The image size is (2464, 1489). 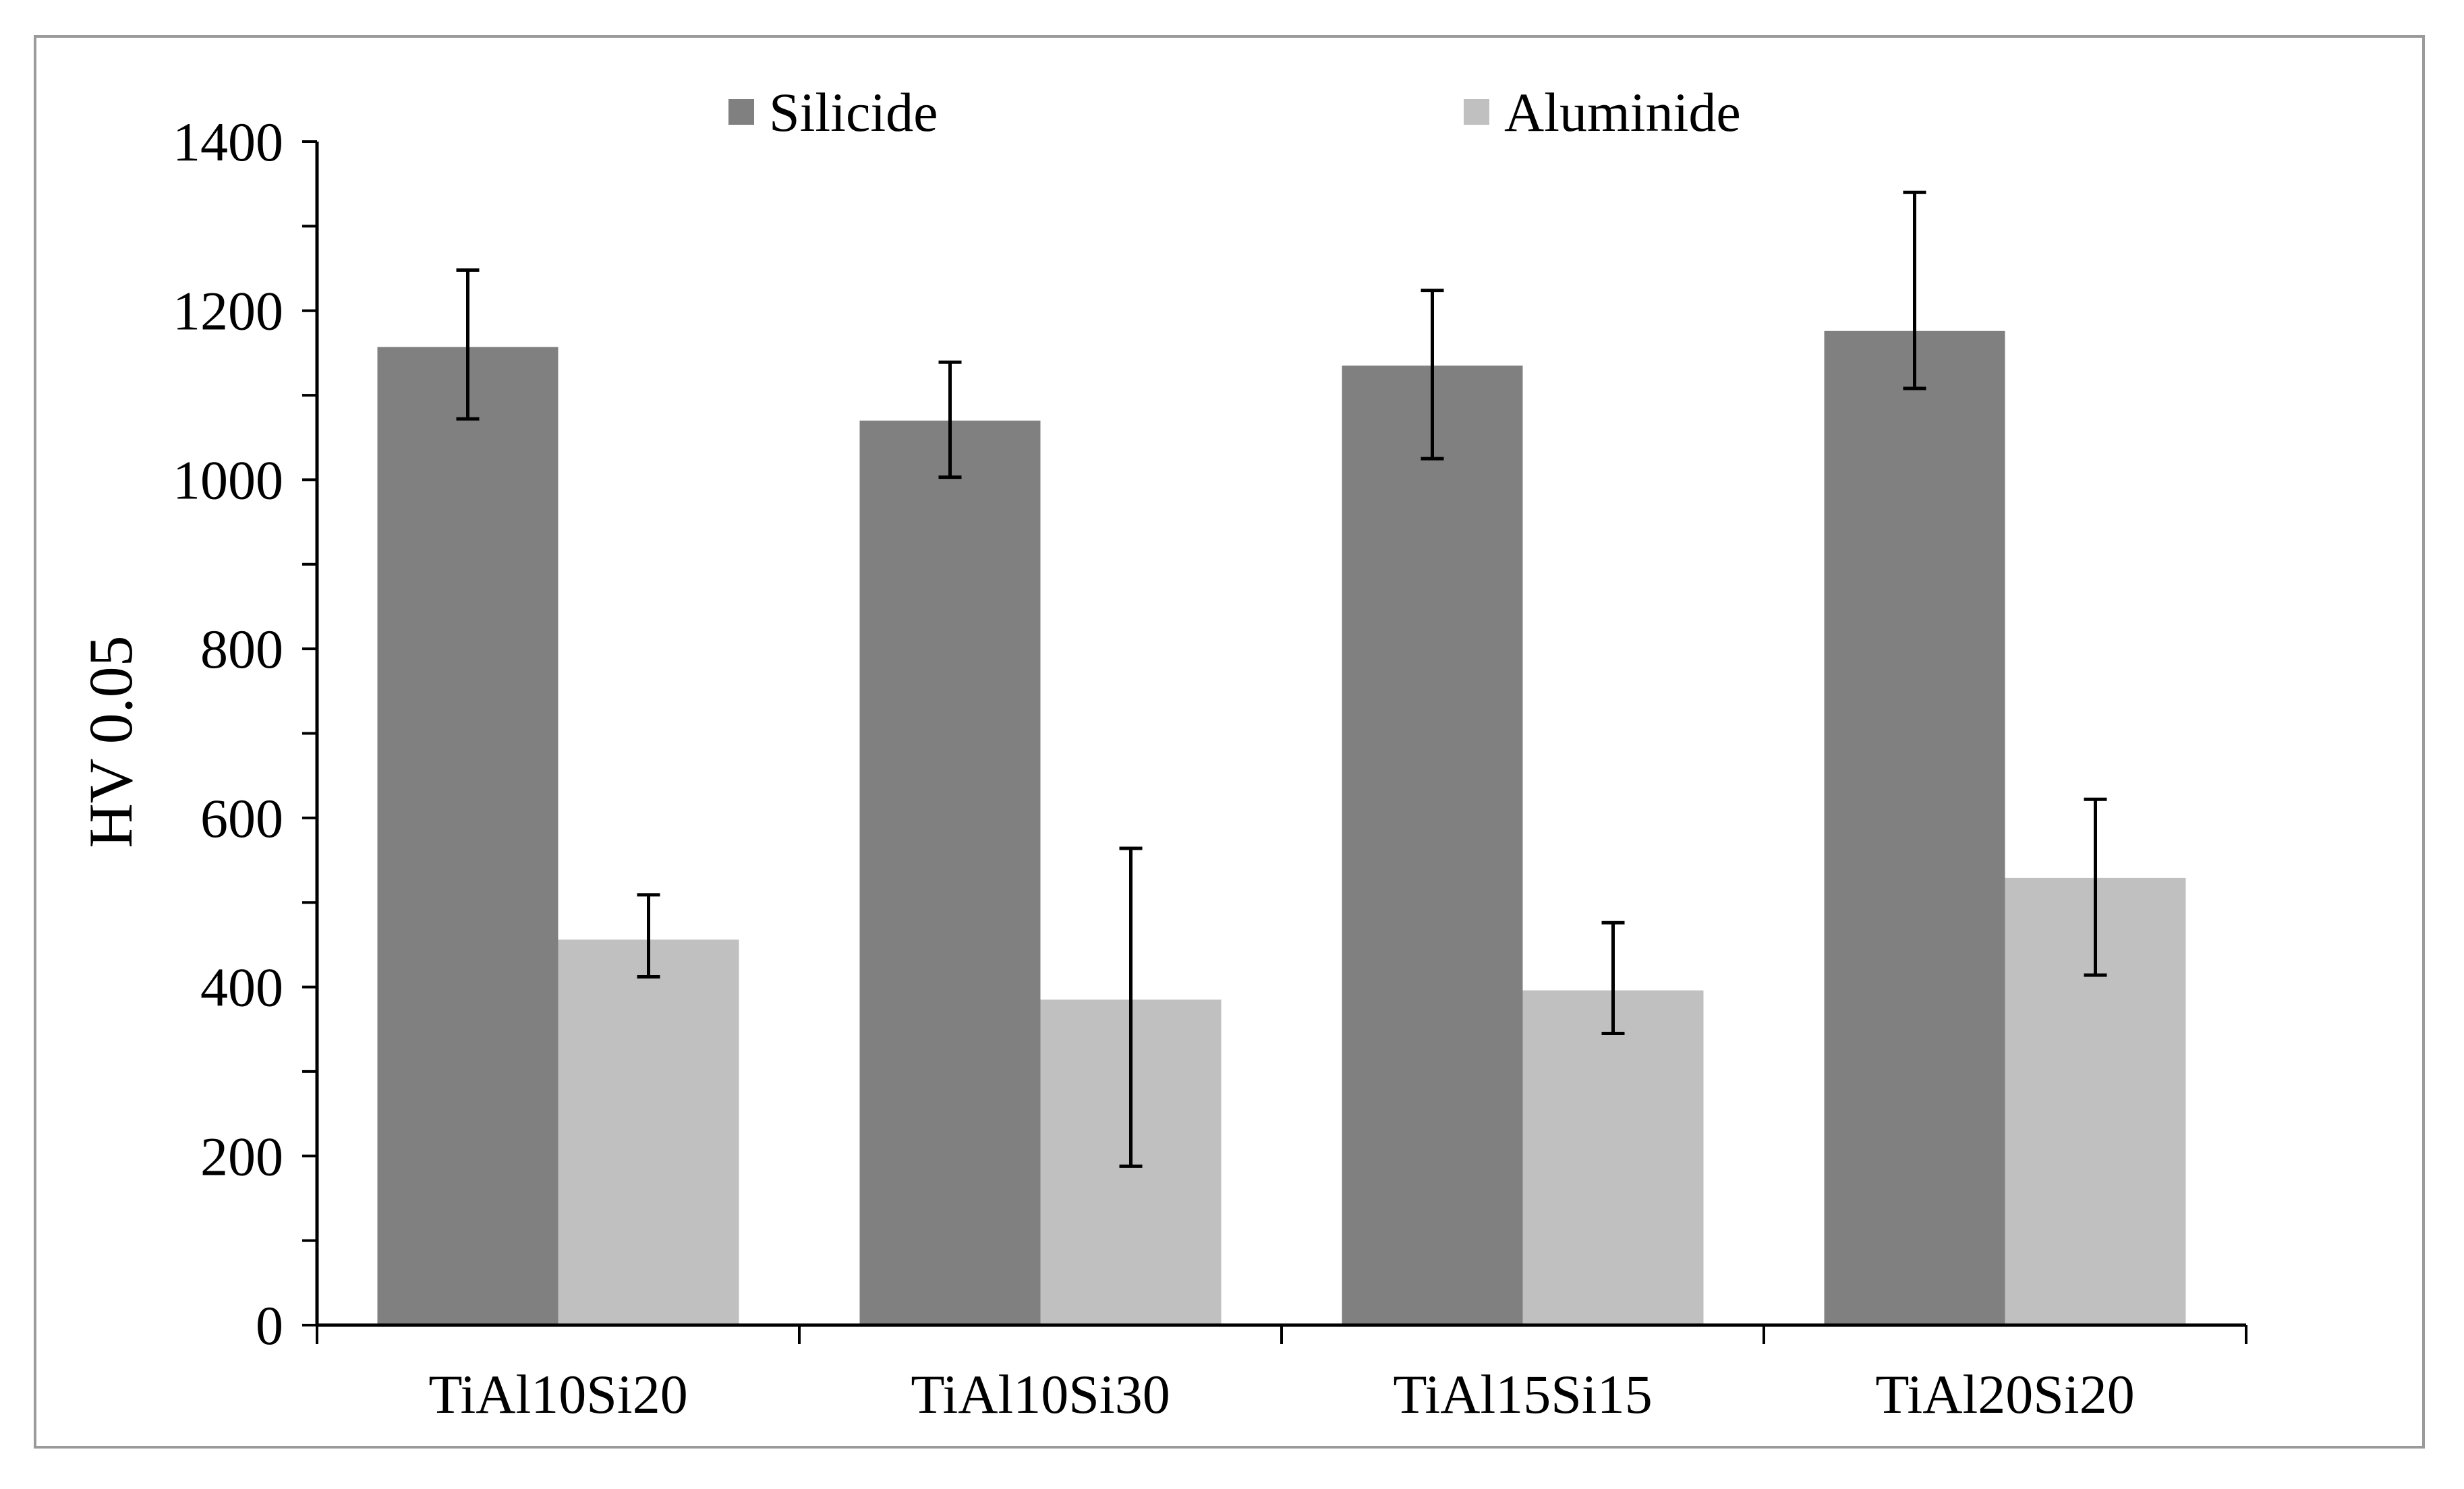 What do you see at coordinates (242, 987) in the screenshot?
I see `y-tick-label: 400` at bounding box center [242, 987].